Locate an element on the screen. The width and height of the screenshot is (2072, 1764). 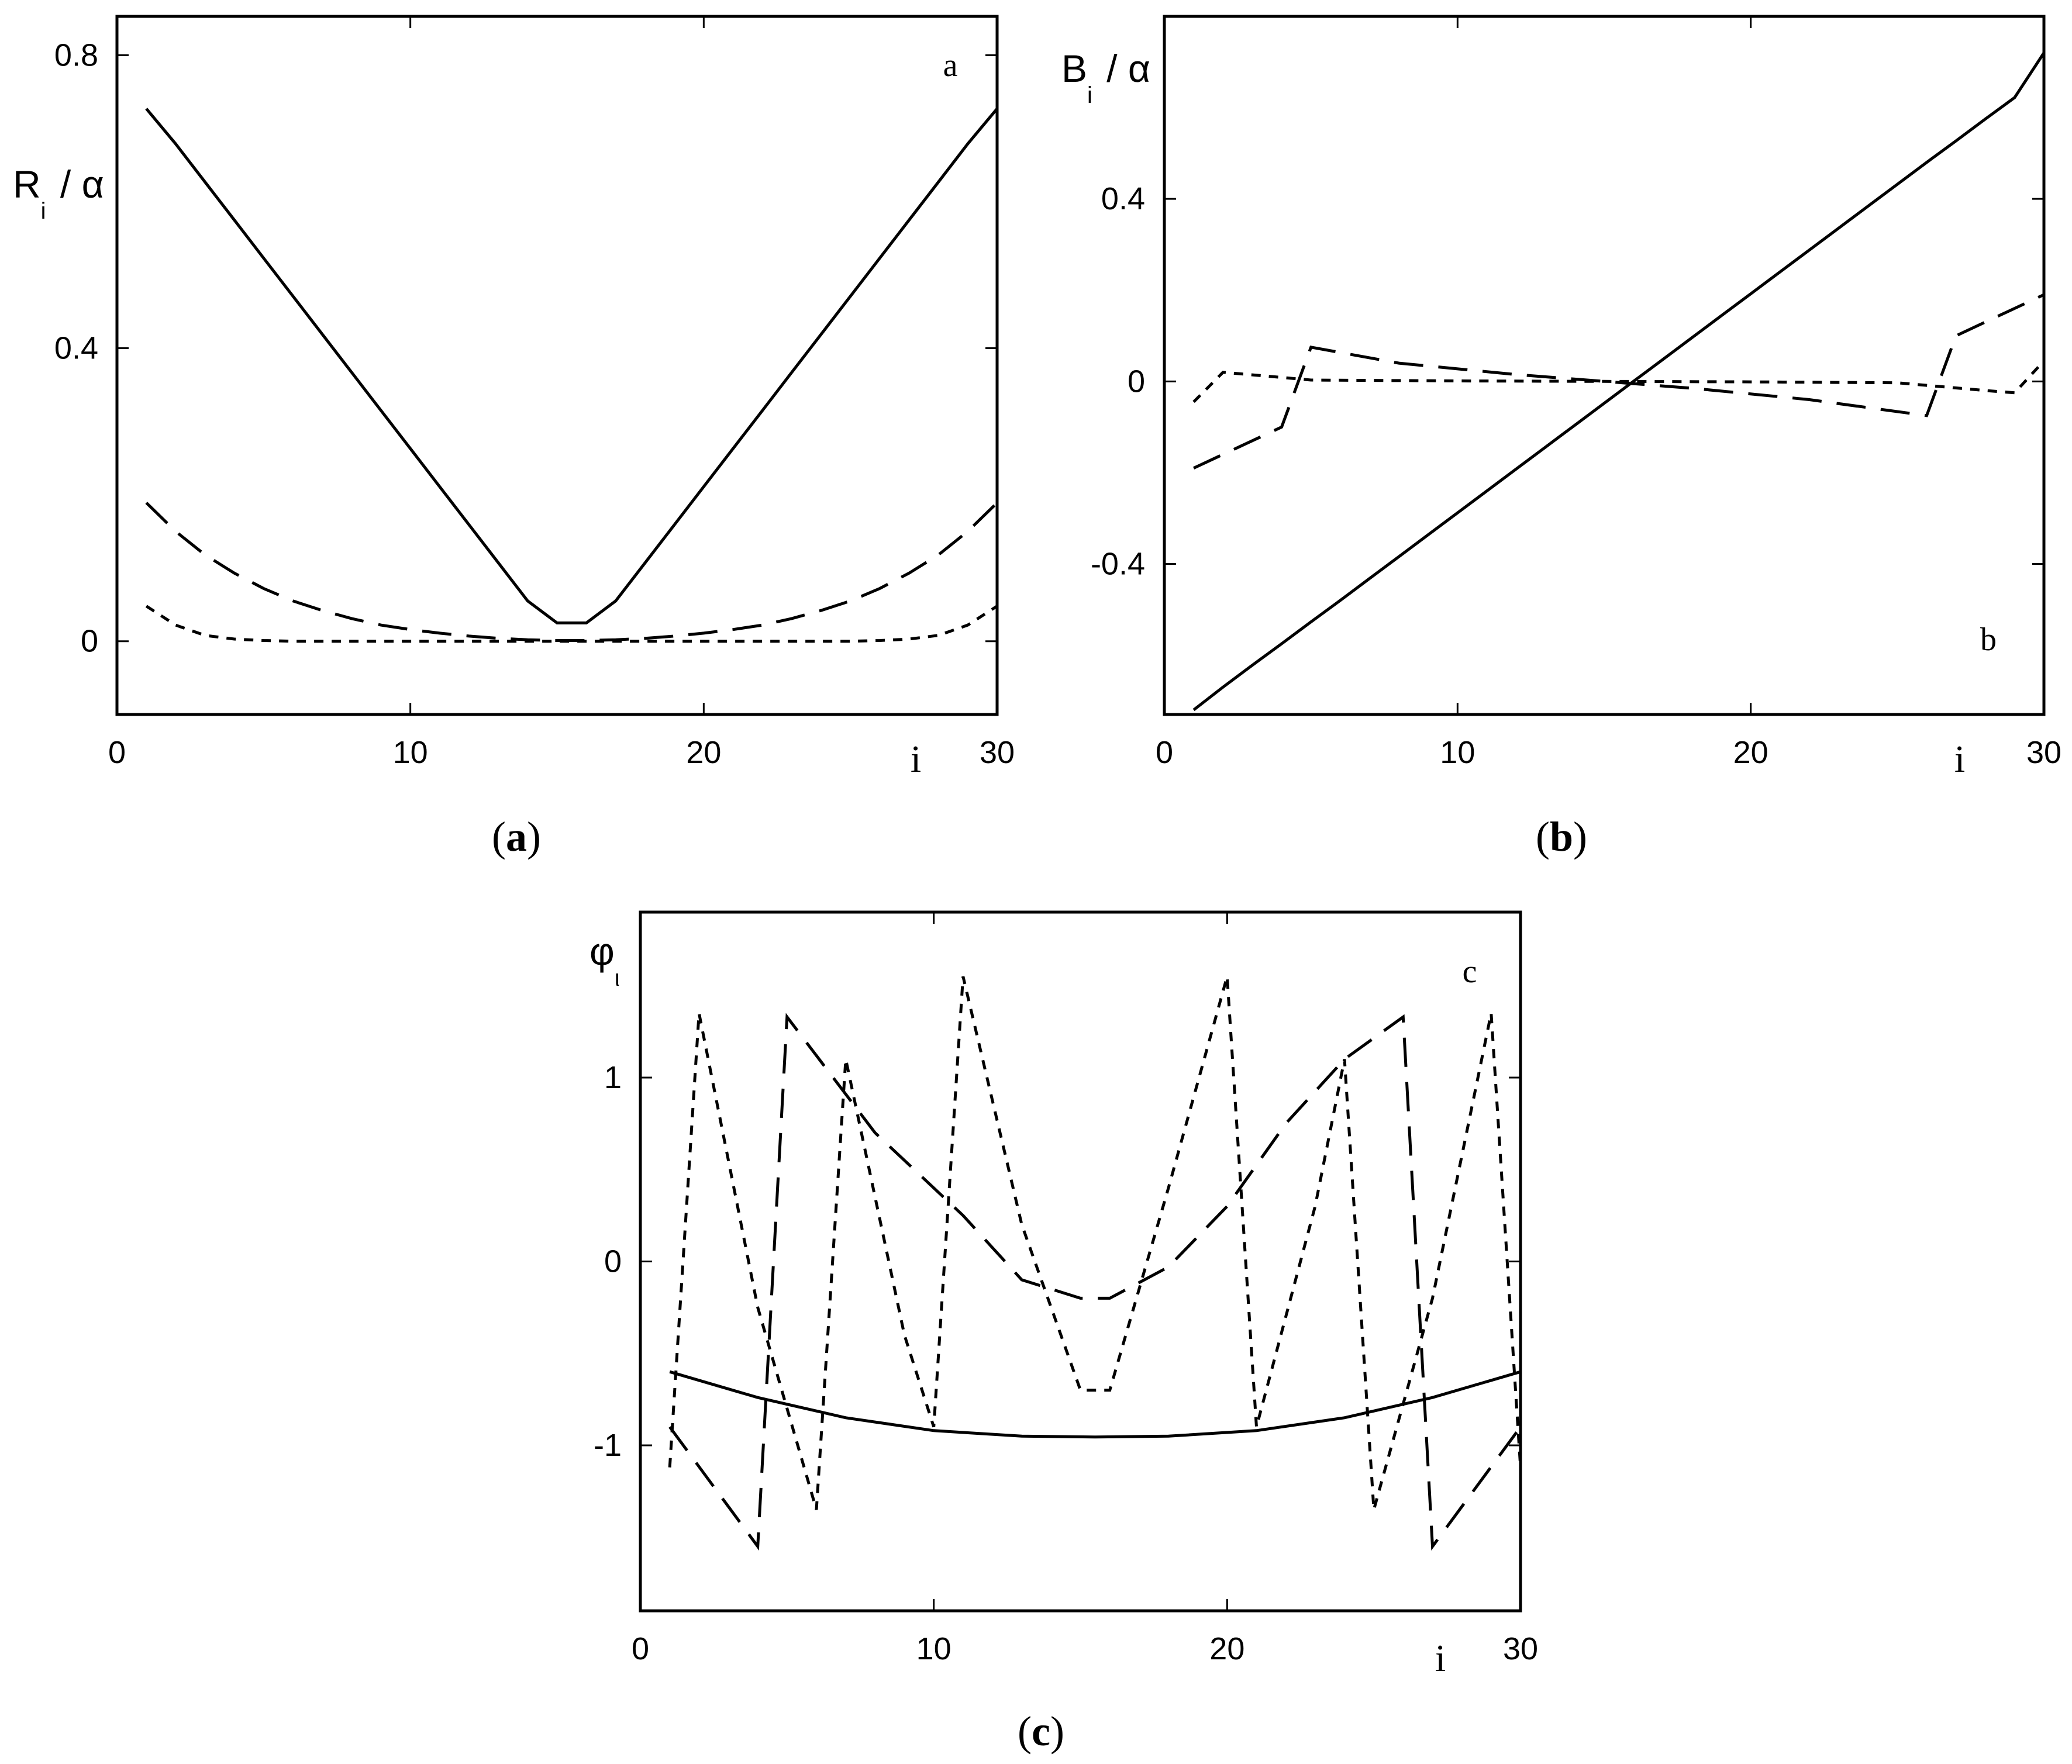
panel-caption: (b) is located at coordinates (1562, 836).